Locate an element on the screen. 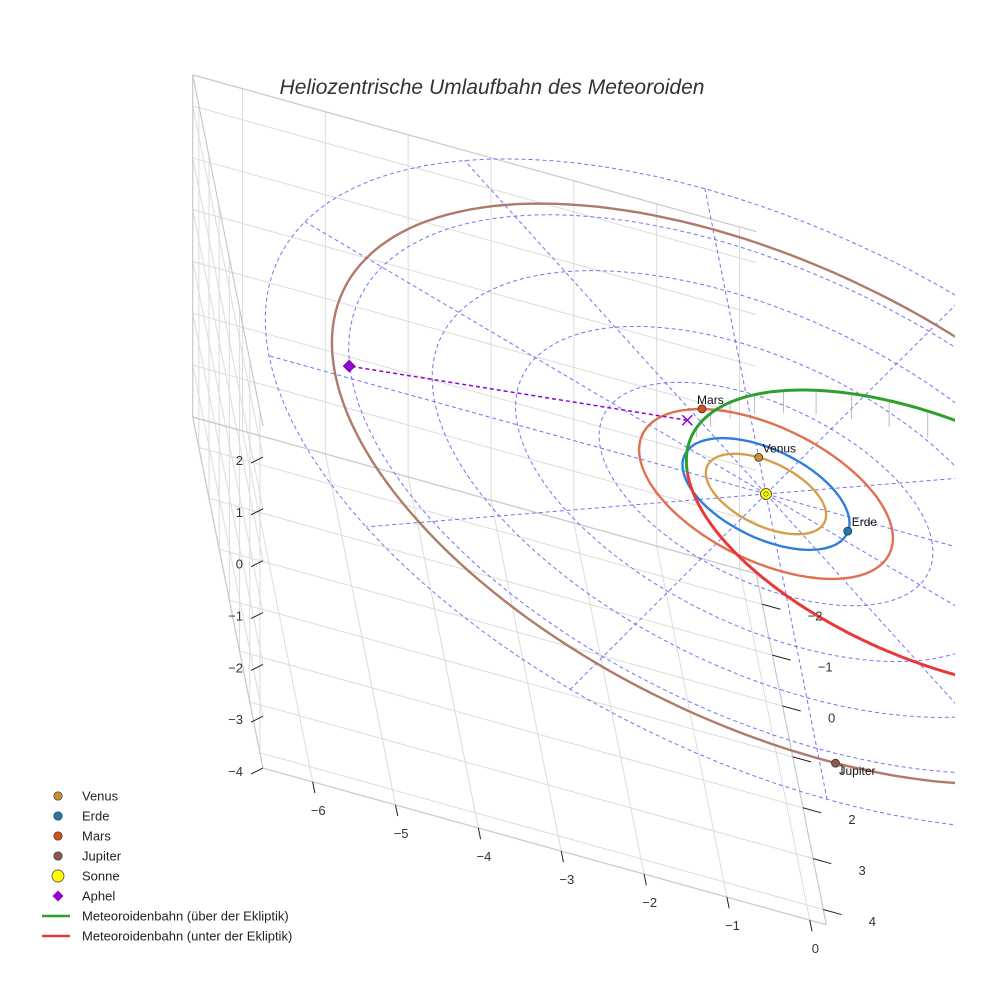 The image size is (984, 984). legend-marker-erde is located at coordinates (58, 816).